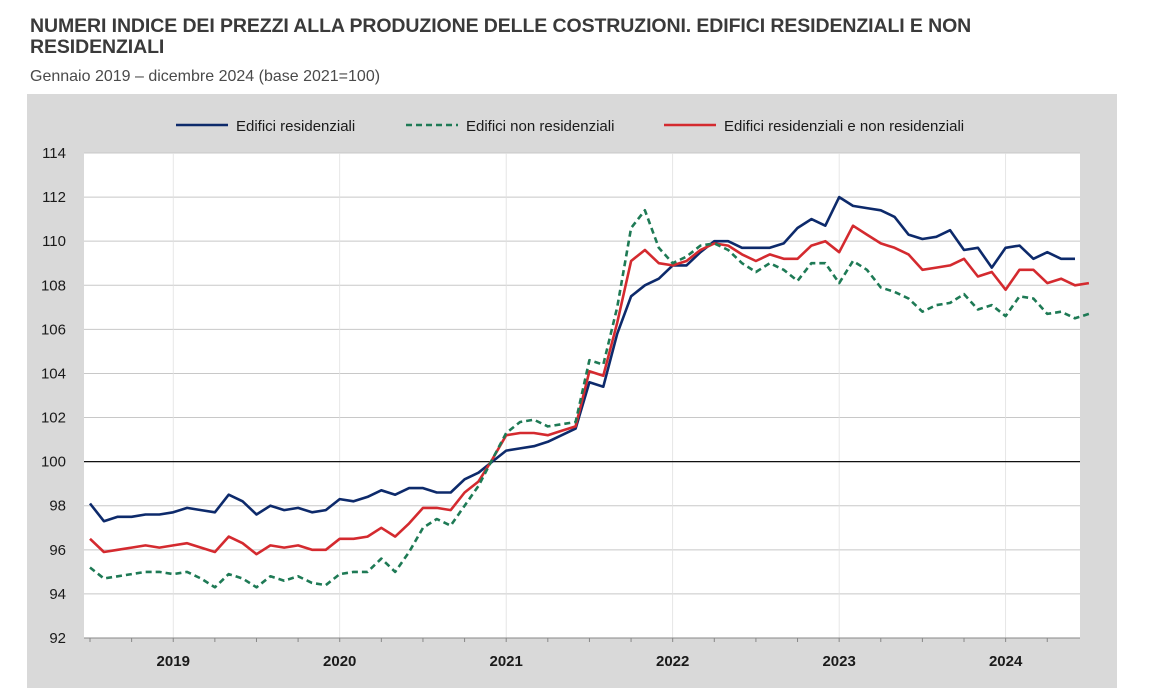 The width and height of the screenshot is (1153, 694). Describe the element at coordinates (57, 550) in the screenshot. I see `y-tick-label: 96` at that location.